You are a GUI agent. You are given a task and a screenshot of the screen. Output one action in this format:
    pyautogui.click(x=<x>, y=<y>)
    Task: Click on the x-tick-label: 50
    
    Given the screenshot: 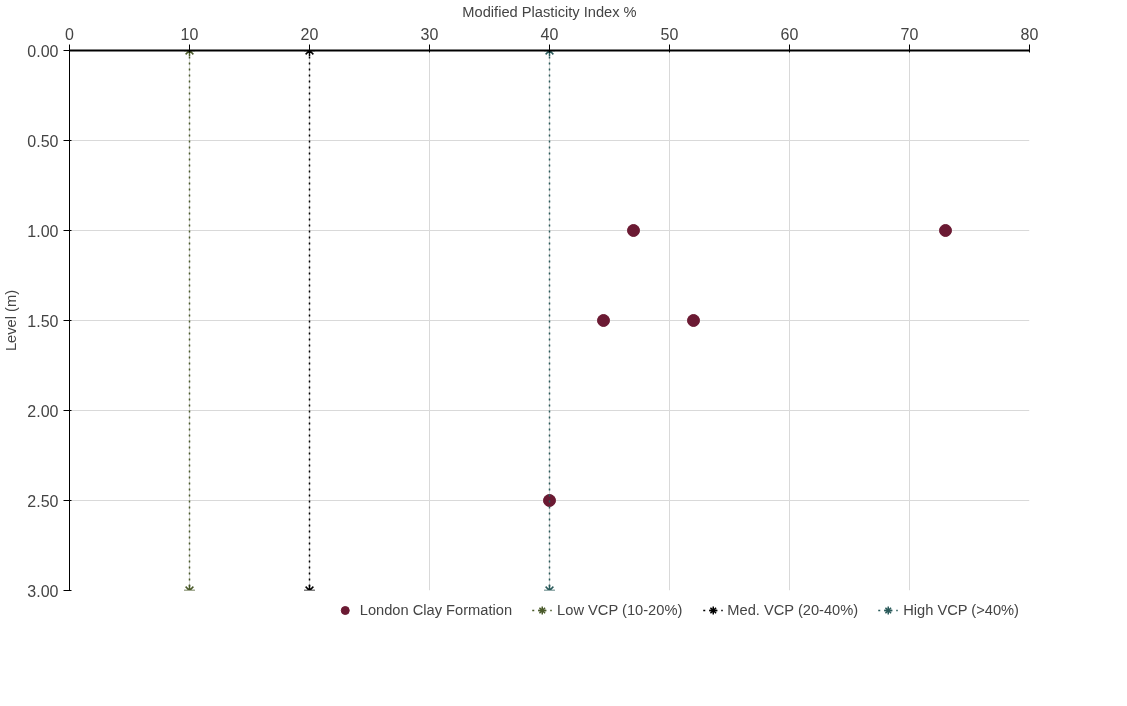 What is the action you would take?
    pyautogui.click(x=669, y=34)
    